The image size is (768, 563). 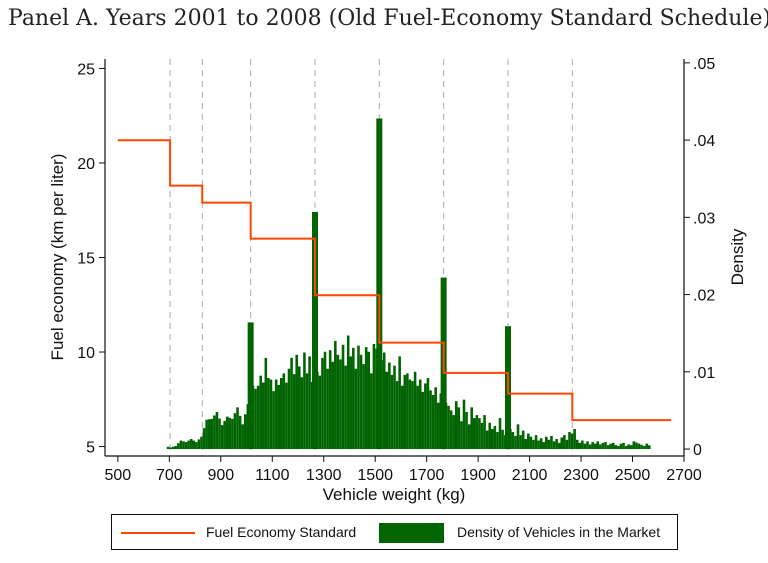 I want to click on y-left-tick-label: 20, so click(x=86, y=164).